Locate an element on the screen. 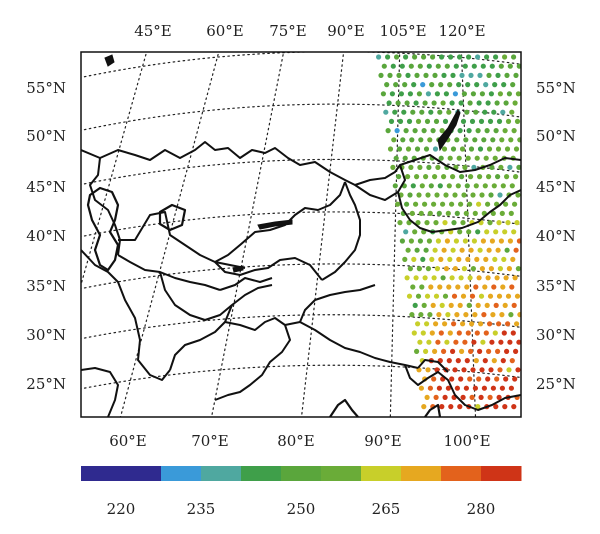 The width and height of the screenshot is (600, 534). top-lon-label: 75°E is located at coordinates (288, 31).